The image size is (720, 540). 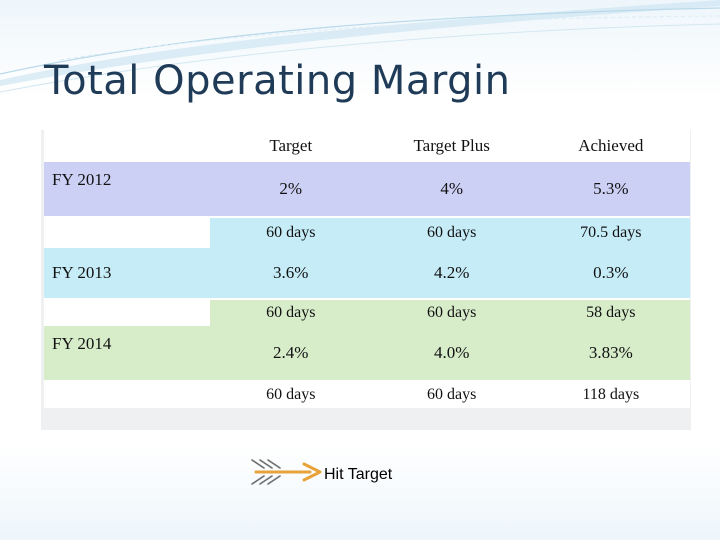 What do you see at coordinates (451, 189) in the screenshot?
I see `table-cell: 4%` at bounding box center [451, 189].